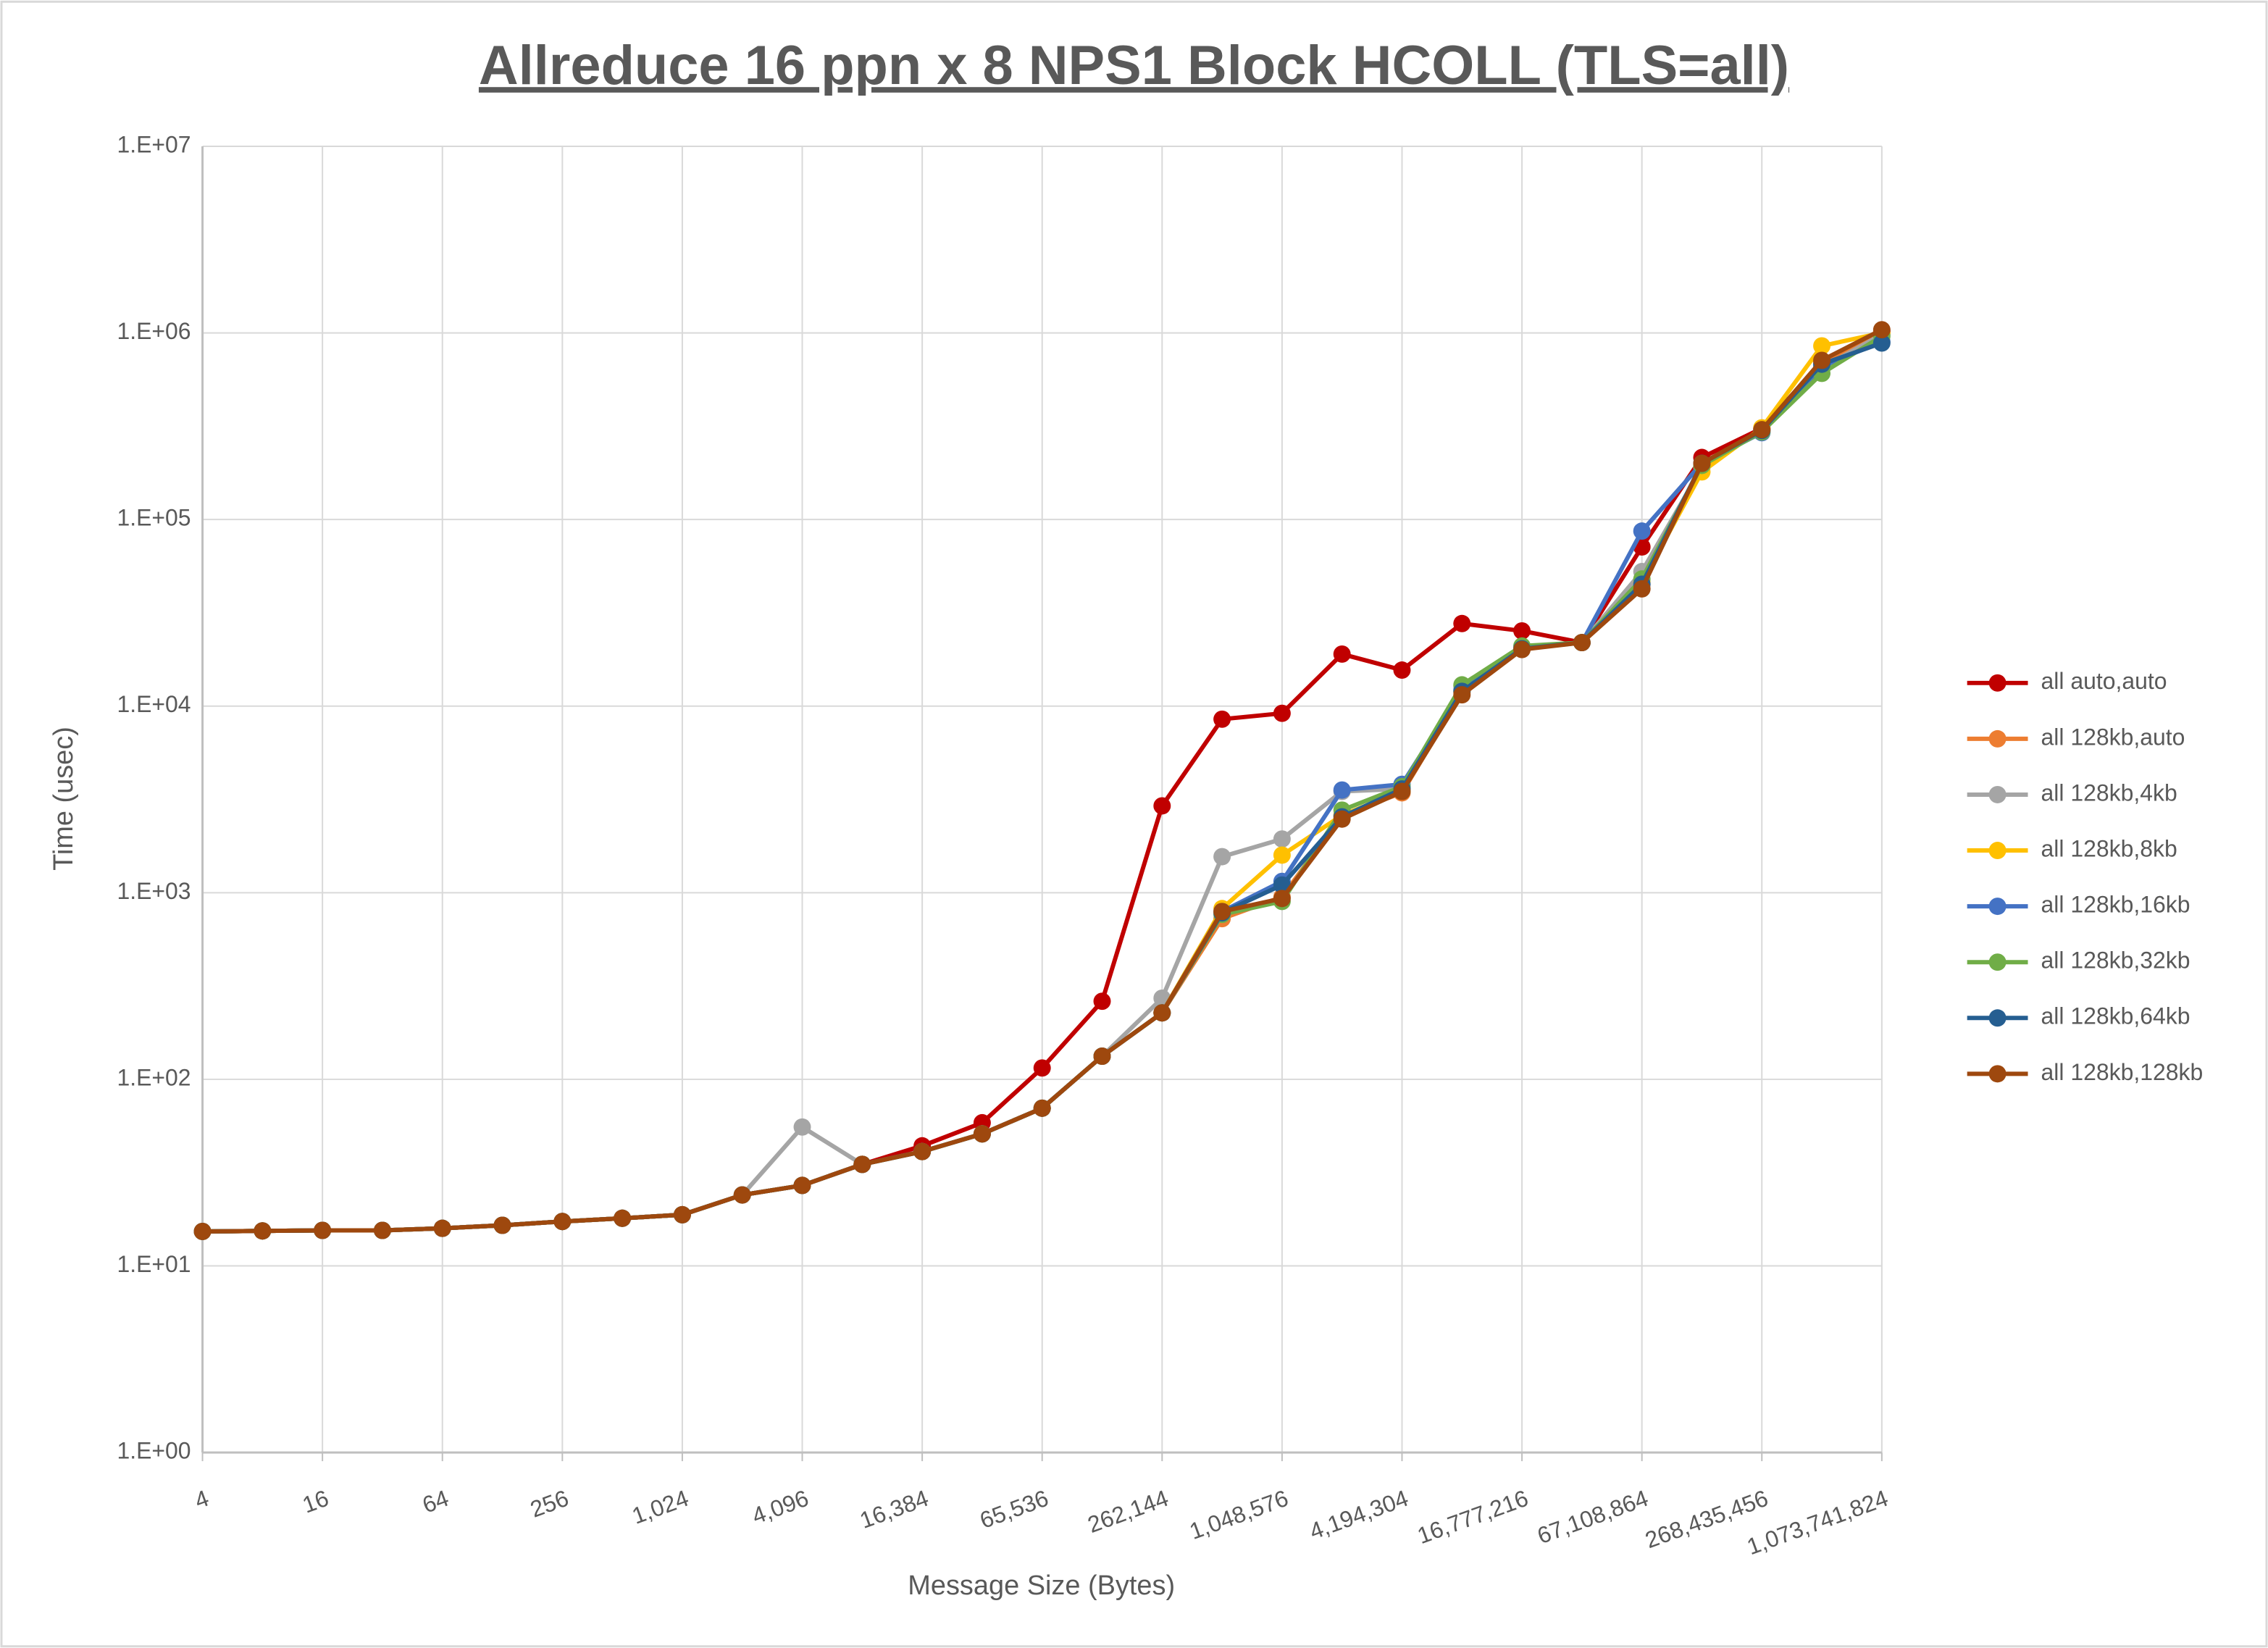  I want to click on y-tick-label: 1.E+00, so click(154, 1451).